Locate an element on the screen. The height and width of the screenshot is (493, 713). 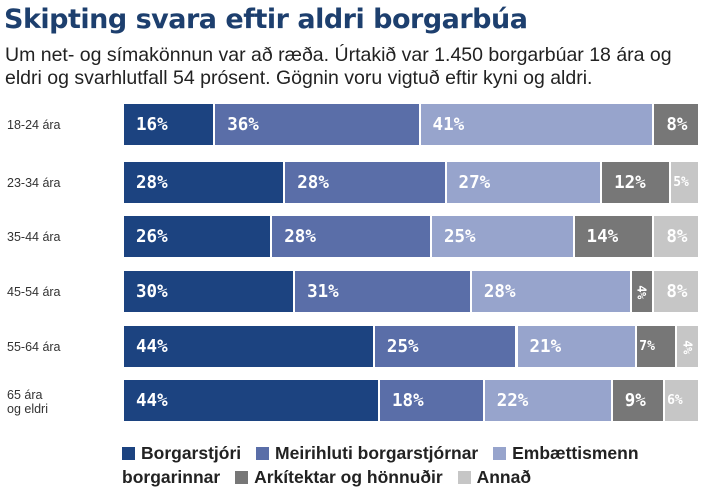
bar-segment-anna: 5% is located at coordinates (685, 182).